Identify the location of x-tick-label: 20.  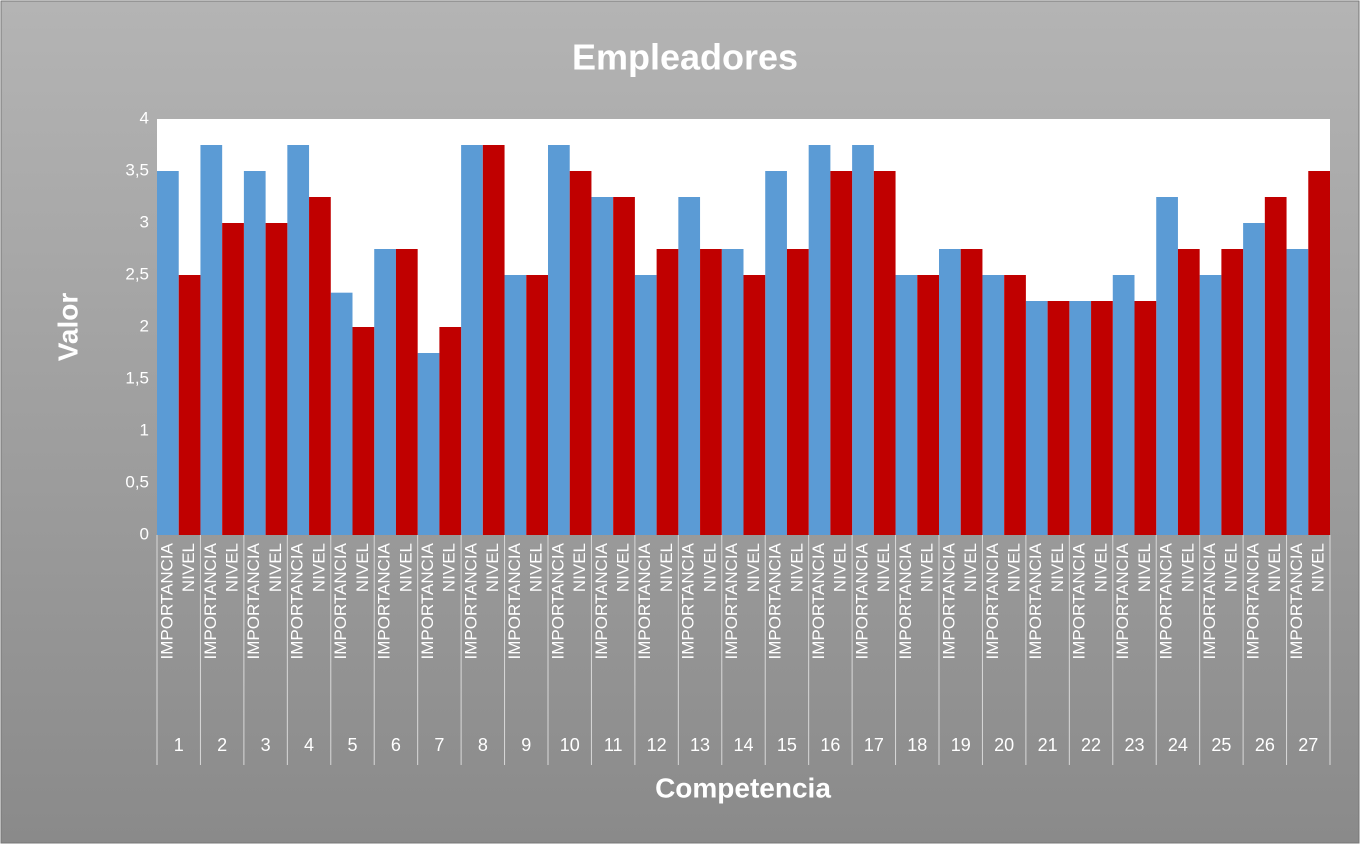
(1004, 745).